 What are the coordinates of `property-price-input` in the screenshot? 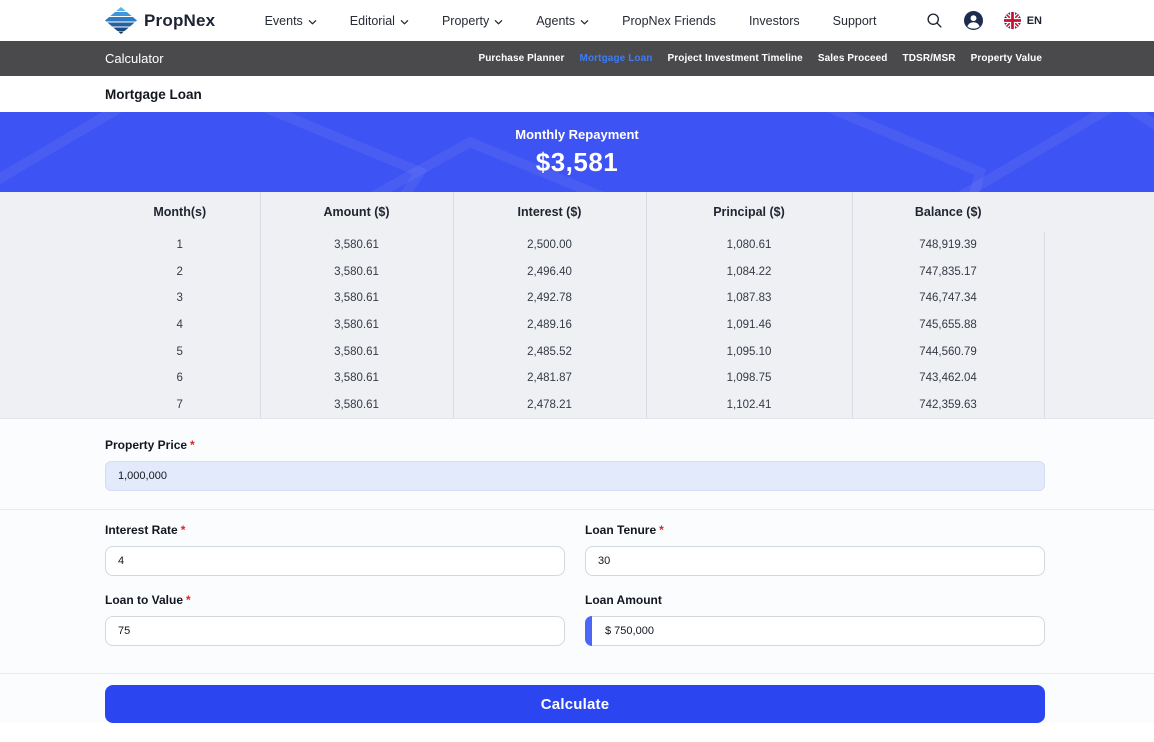 It's located at (575, 476).